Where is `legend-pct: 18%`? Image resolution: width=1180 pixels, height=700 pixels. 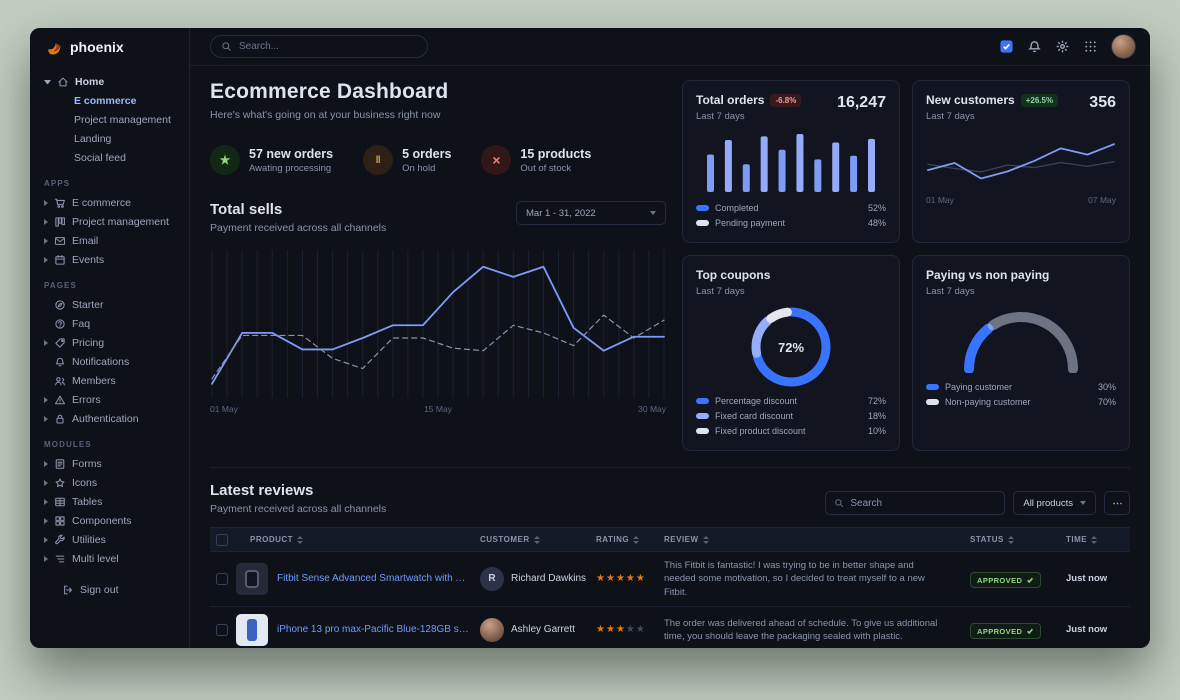
legend-pct: 18% is located at coordinates (876, 415).